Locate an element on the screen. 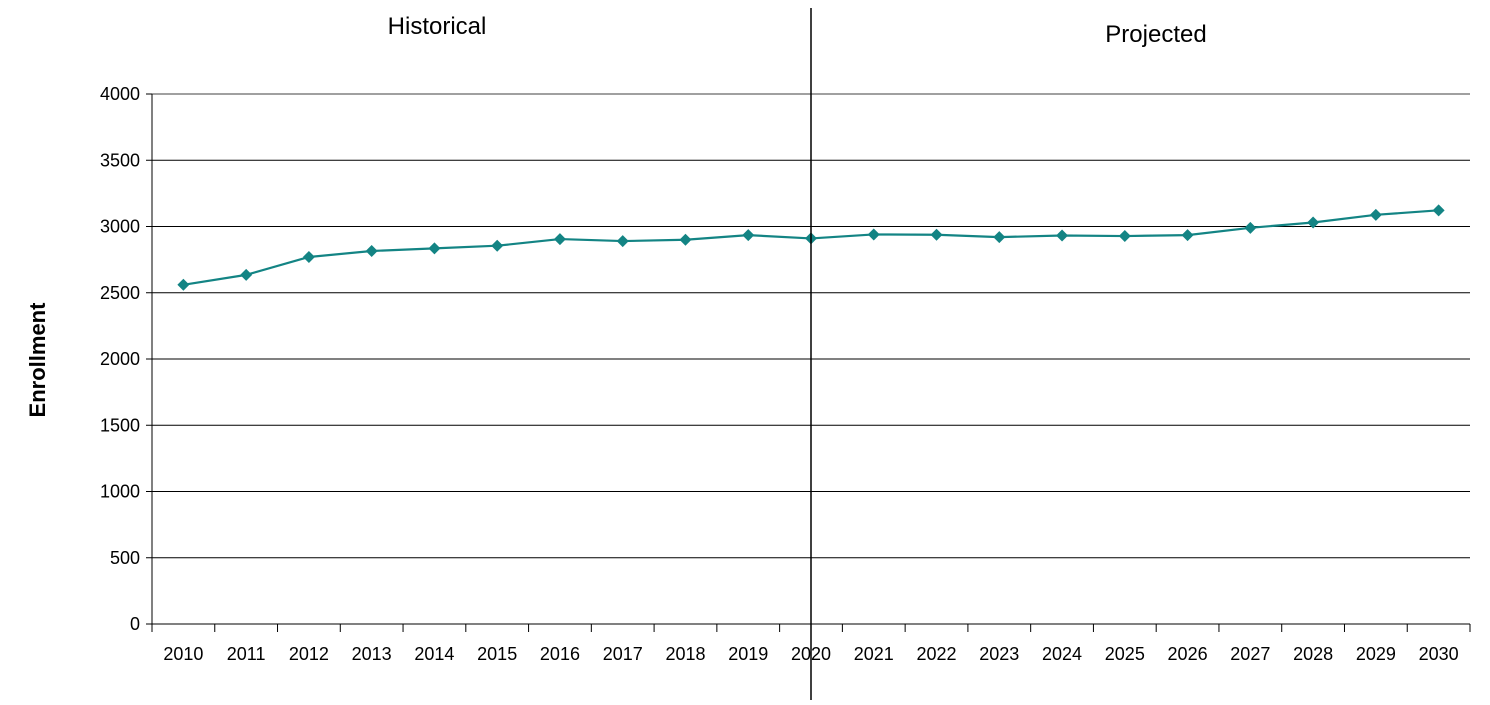  data-point-2021 is located at coordinates (873, 234).